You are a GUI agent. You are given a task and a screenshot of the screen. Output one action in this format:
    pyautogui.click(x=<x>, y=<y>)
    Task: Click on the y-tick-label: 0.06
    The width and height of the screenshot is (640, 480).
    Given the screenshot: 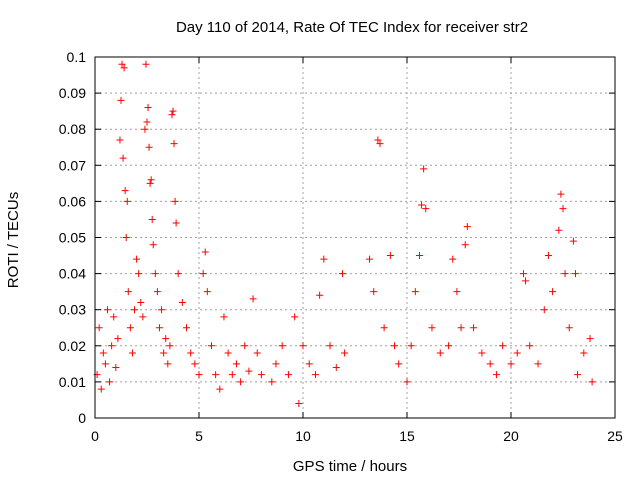 What is the action you would take?
    pyautogui.click(x=72, y=201)
    